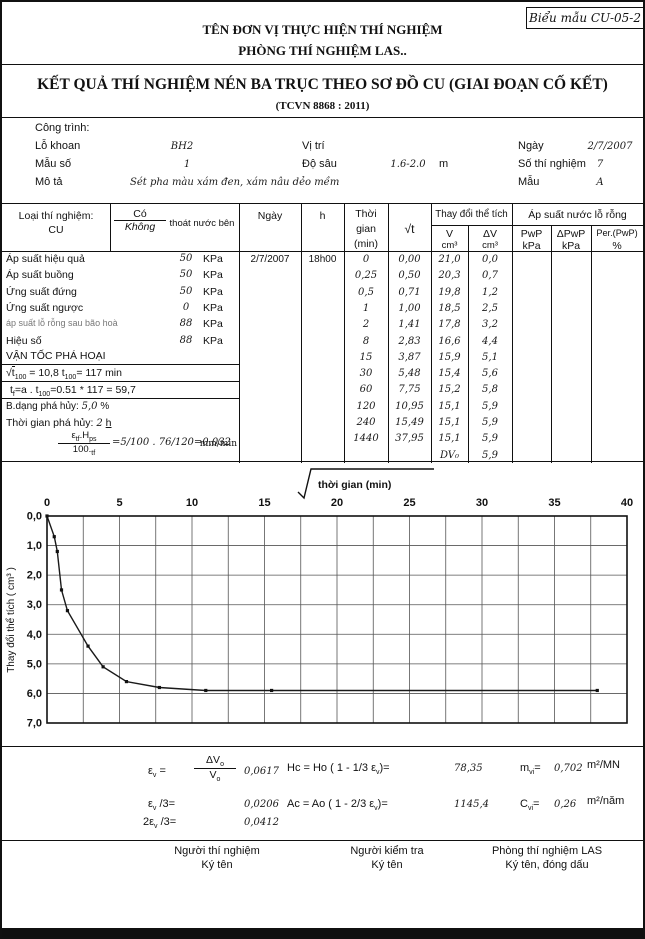 The height and width of the screenshot is (939, 645). Describe the element at coordinates (409, 229) in the screenshot. I see `col-header-sqrt-t: √t` at that location.